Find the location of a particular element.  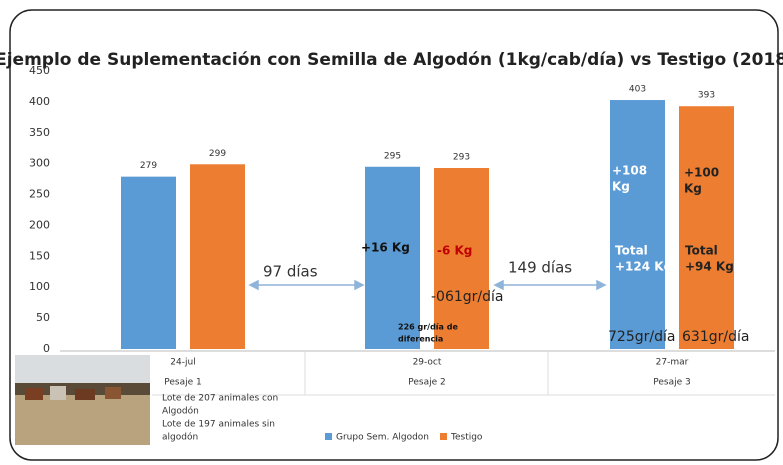

annotation: -6 Kg is located at coordinates (454, 251).